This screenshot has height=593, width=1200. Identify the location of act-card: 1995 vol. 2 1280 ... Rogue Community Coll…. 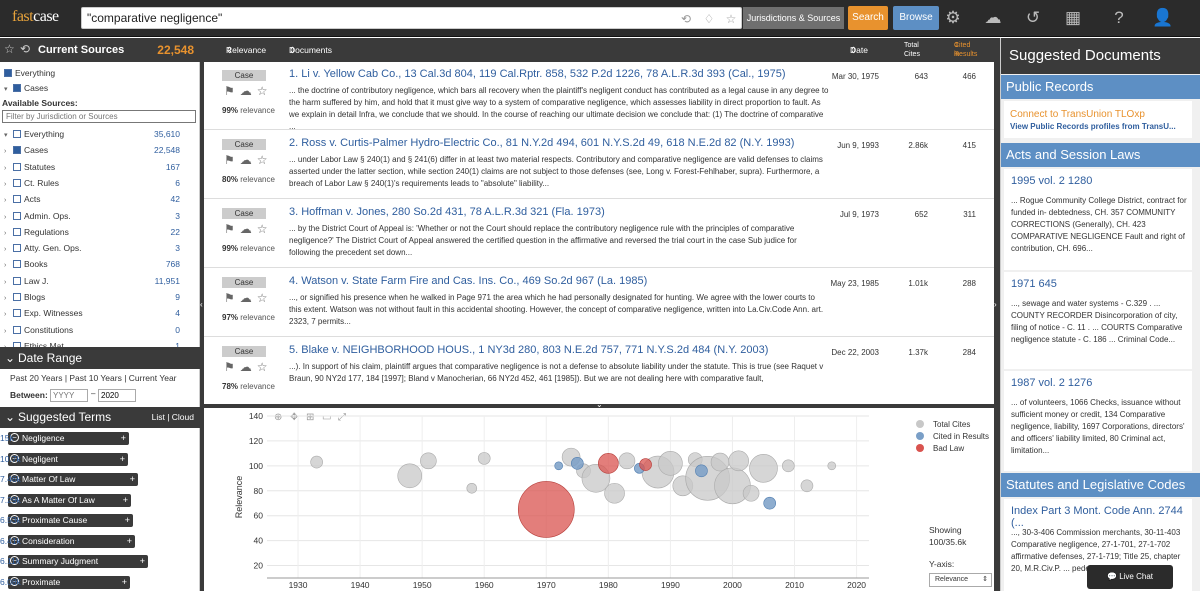
(1098, 219).